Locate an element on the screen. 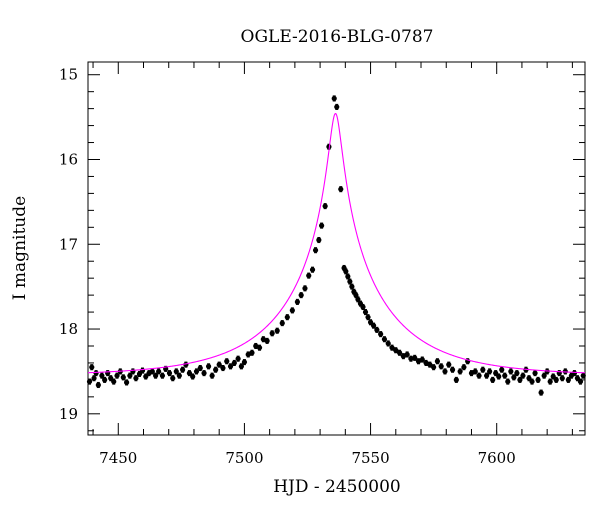 This screenshot has width=600, height=512. y-tick-label: 16 is located at coordinates (68, 159).